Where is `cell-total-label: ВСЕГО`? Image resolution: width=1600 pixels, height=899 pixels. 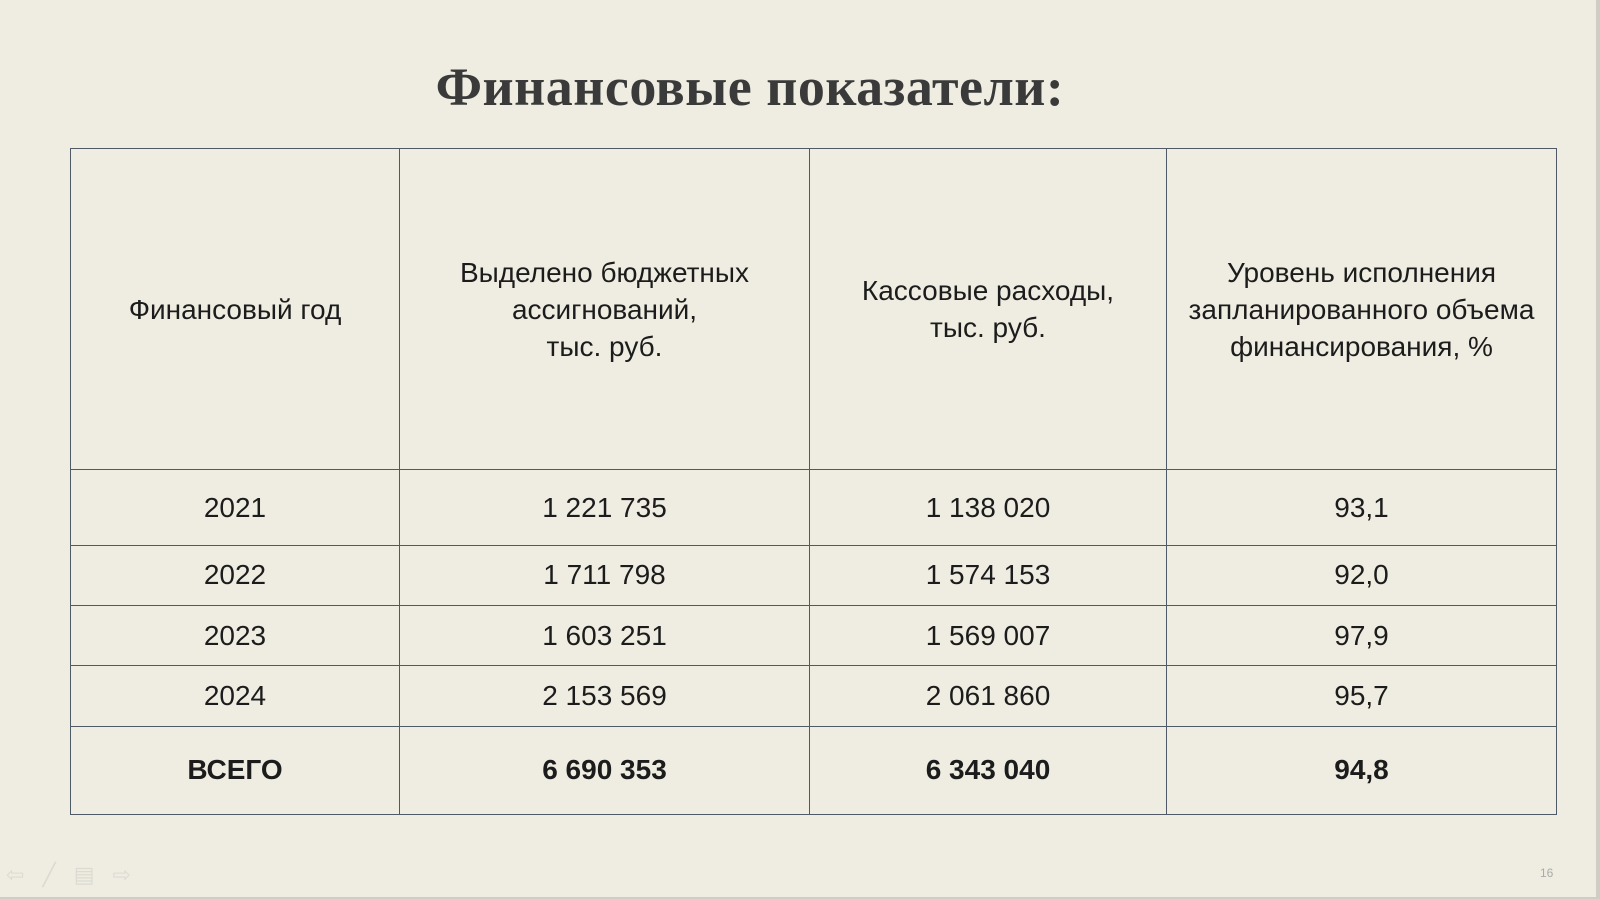
cell-total-label: ВСЕГО is located at coordinates (235, 770).